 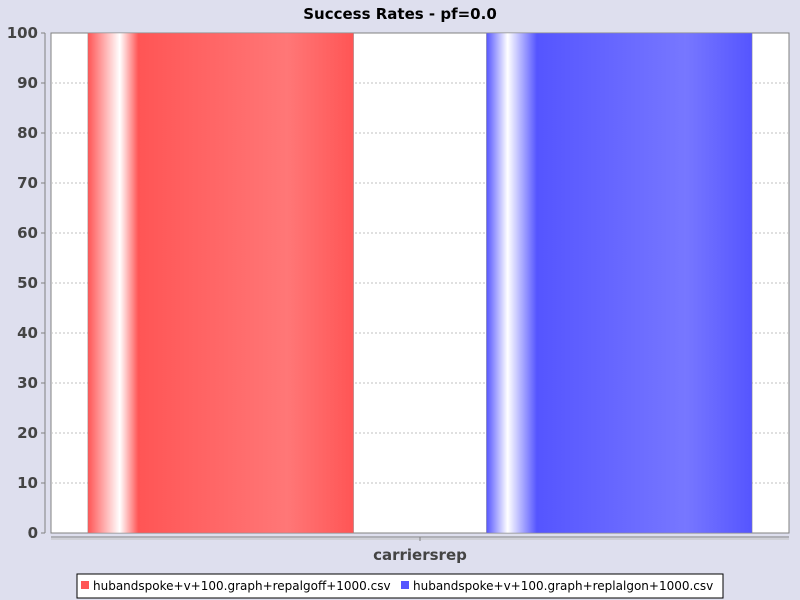 I want to click on y-tick-label: 20, so click(x=27, y=433).